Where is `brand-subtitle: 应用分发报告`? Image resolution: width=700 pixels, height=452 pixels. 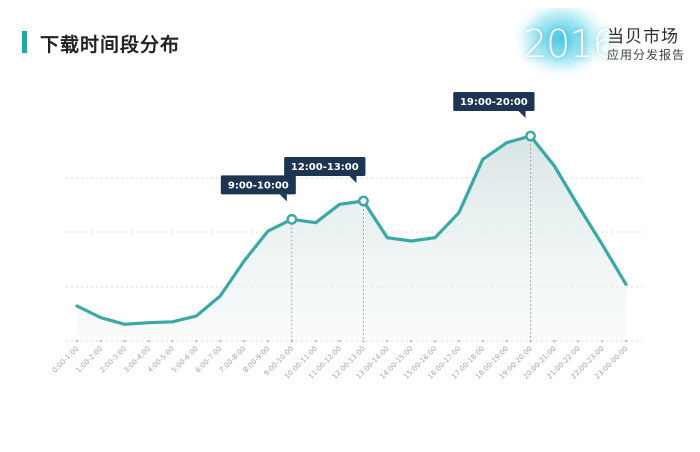 brand-subtitle: 应用分发报告 is located at coordinates (646, 55).